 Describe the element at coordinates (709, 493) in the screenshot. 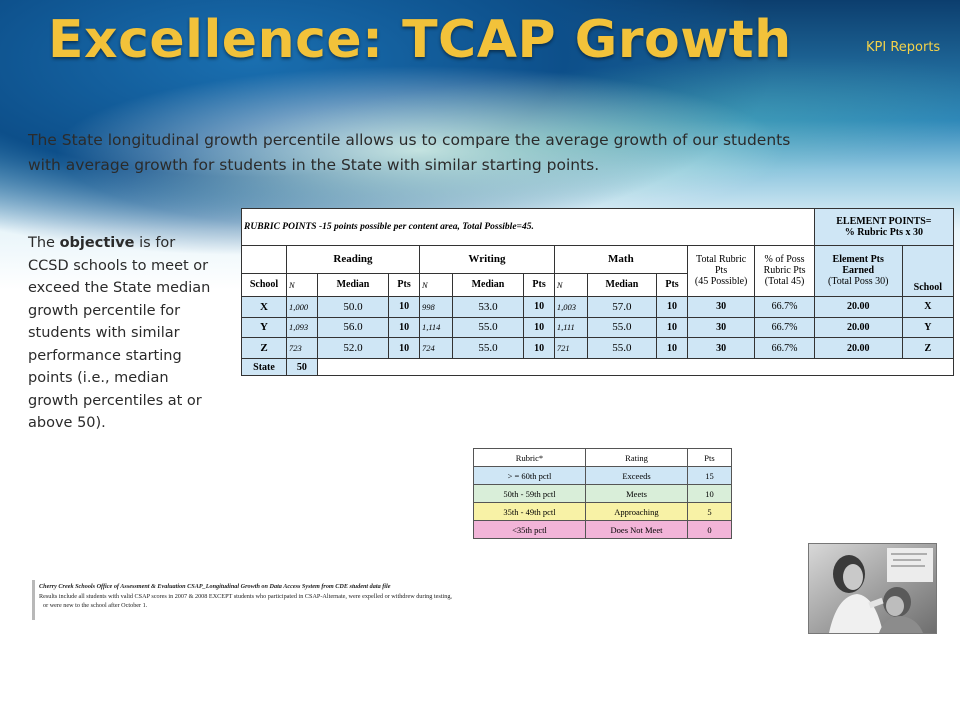

I see `legend-pts-cell: 10` at that location.